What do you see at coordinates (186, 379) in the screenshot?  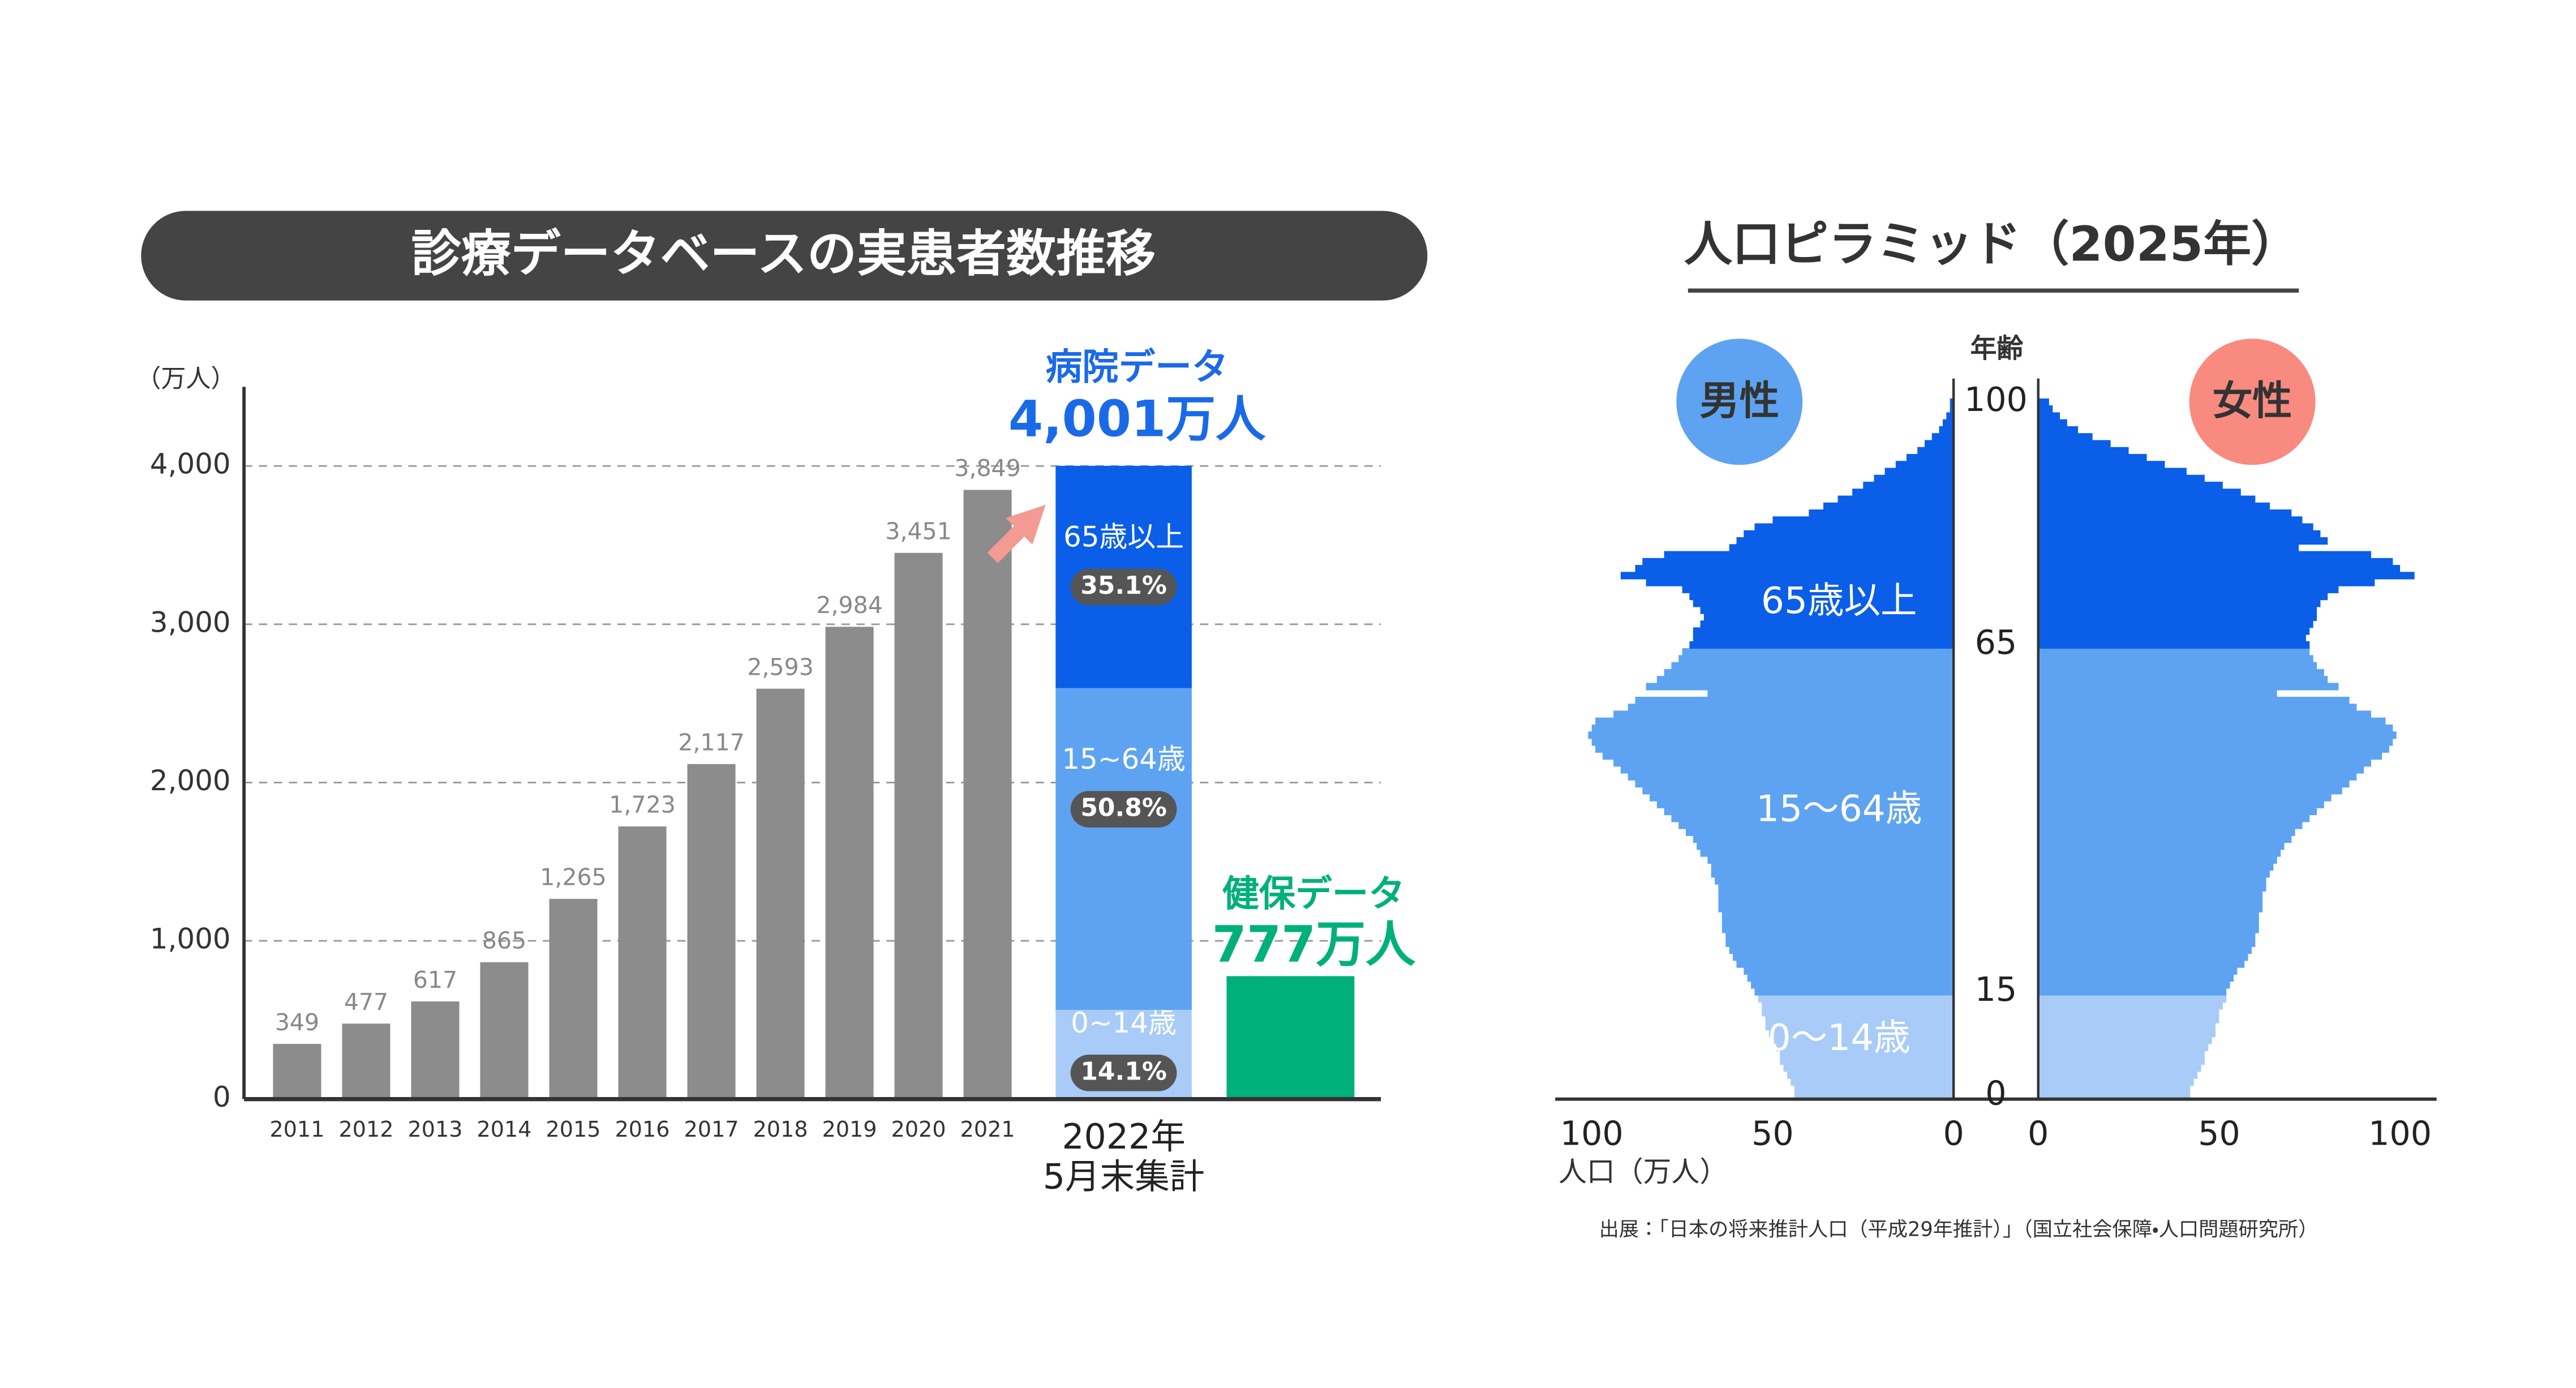 I see `y-unit: （万人）` at bounding box center [186, 379].